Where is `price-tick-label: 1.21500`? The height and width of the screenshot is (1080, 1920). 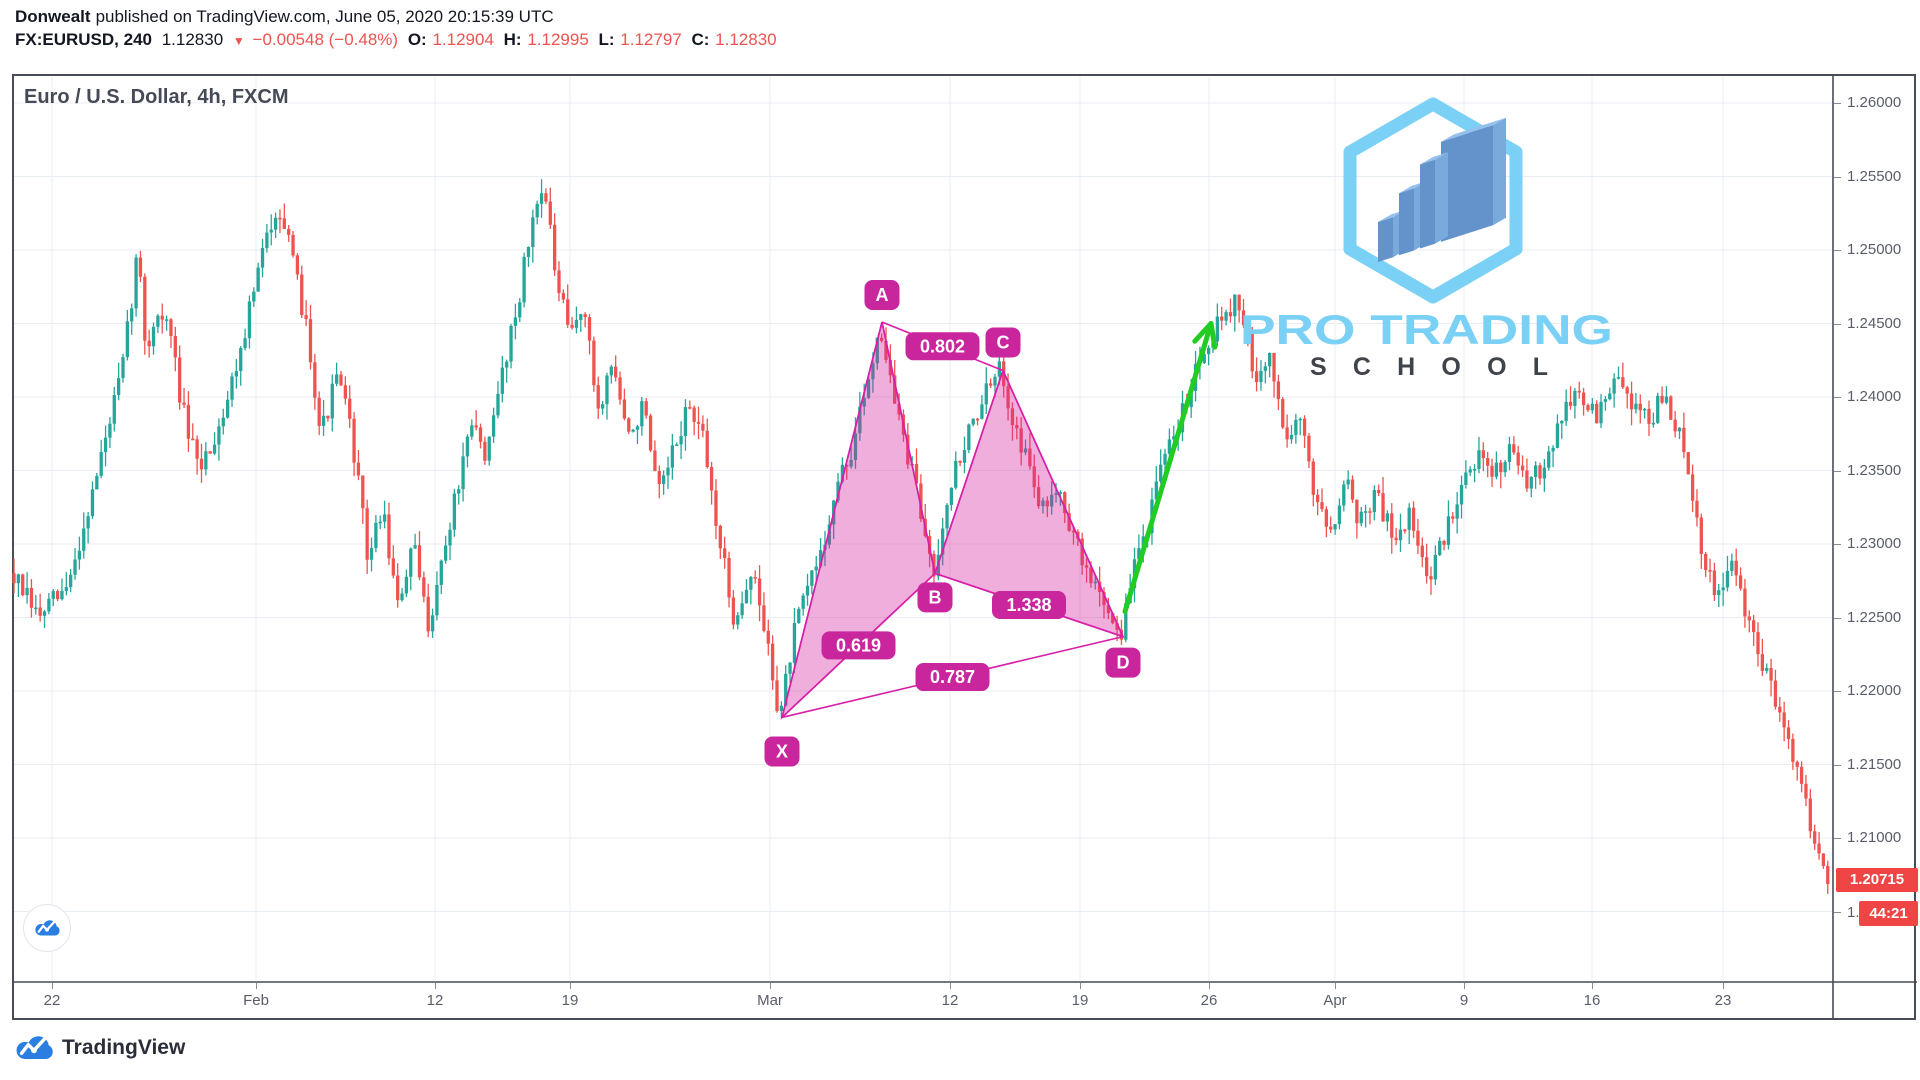 price-tick-label: 1.21500 is located at coordinates (1874, 764).